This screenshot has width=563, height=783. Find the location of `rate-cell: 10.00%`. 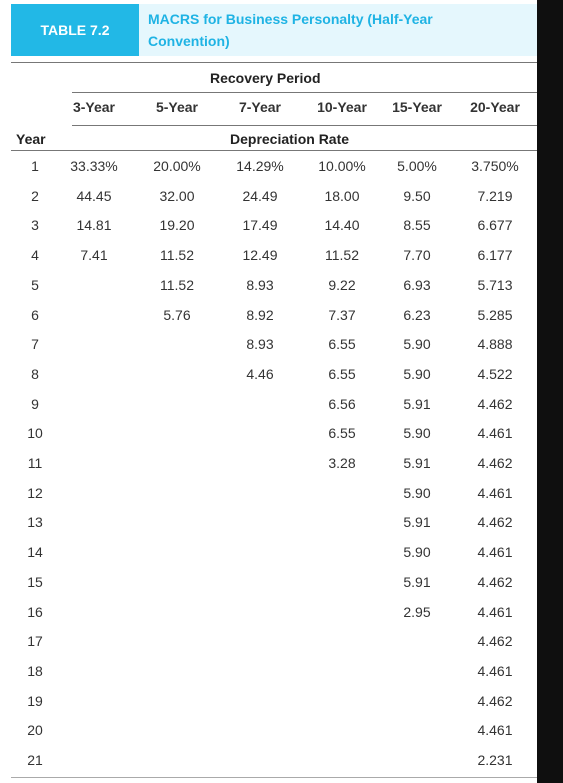

rate-cell: 10.00% is located at coordinates (342, 166).